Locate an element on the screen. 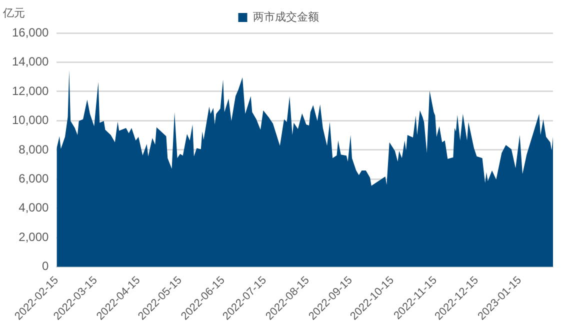  y-tick-label: 8,000 is located at coordinates (34, 149).